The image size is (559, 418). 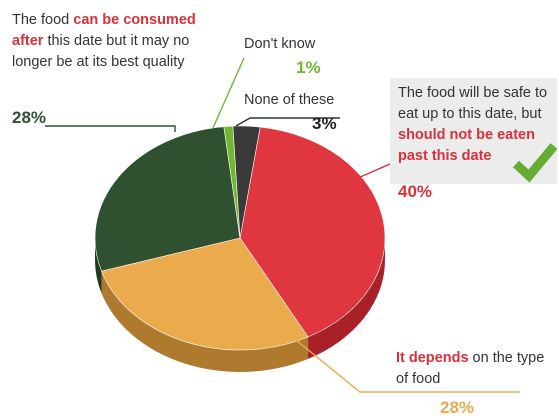 I want to click on label-dont-know: Don't know, so click(x=280, y=44).